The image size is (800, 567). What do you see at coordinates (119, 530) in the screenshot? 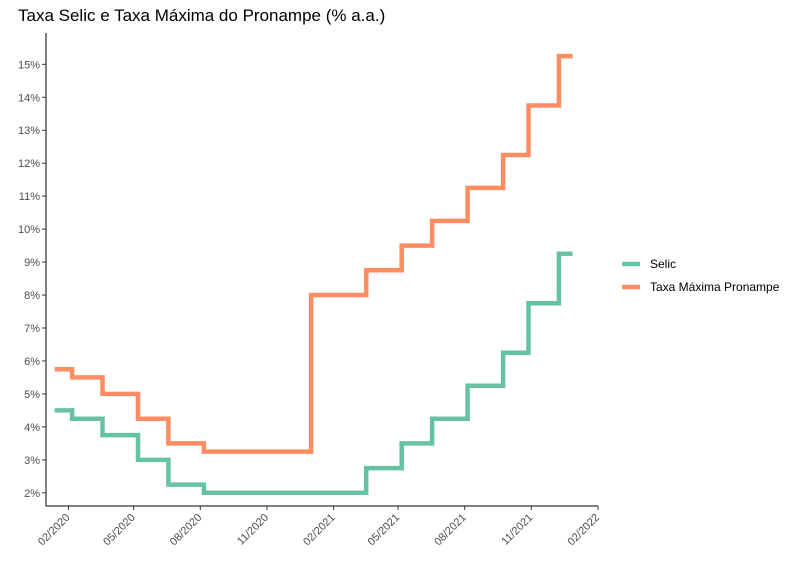
I see `x-tick-label: 05/2020` at bounding box center [119, 530].